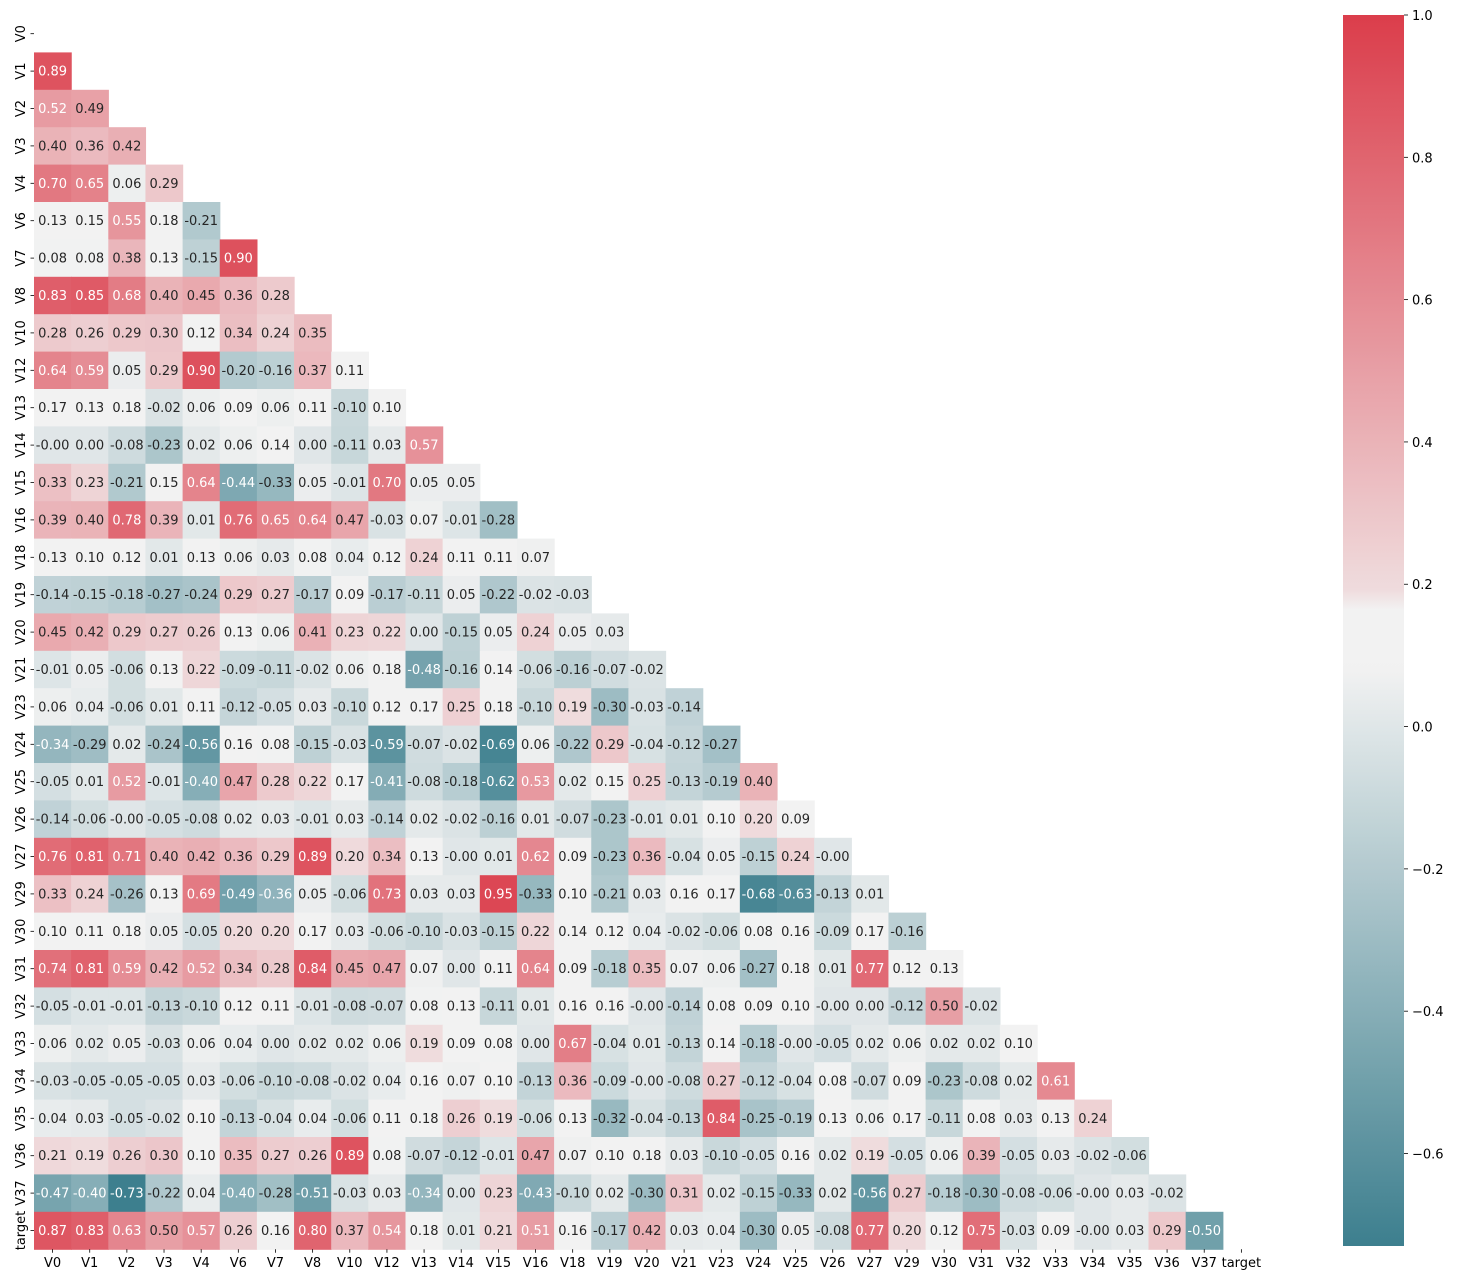 The image size is (1458, 1281). Describe the element at coordinates (349, 633) in the screenshot. I see `cell-value-label: 0.23` at that location.